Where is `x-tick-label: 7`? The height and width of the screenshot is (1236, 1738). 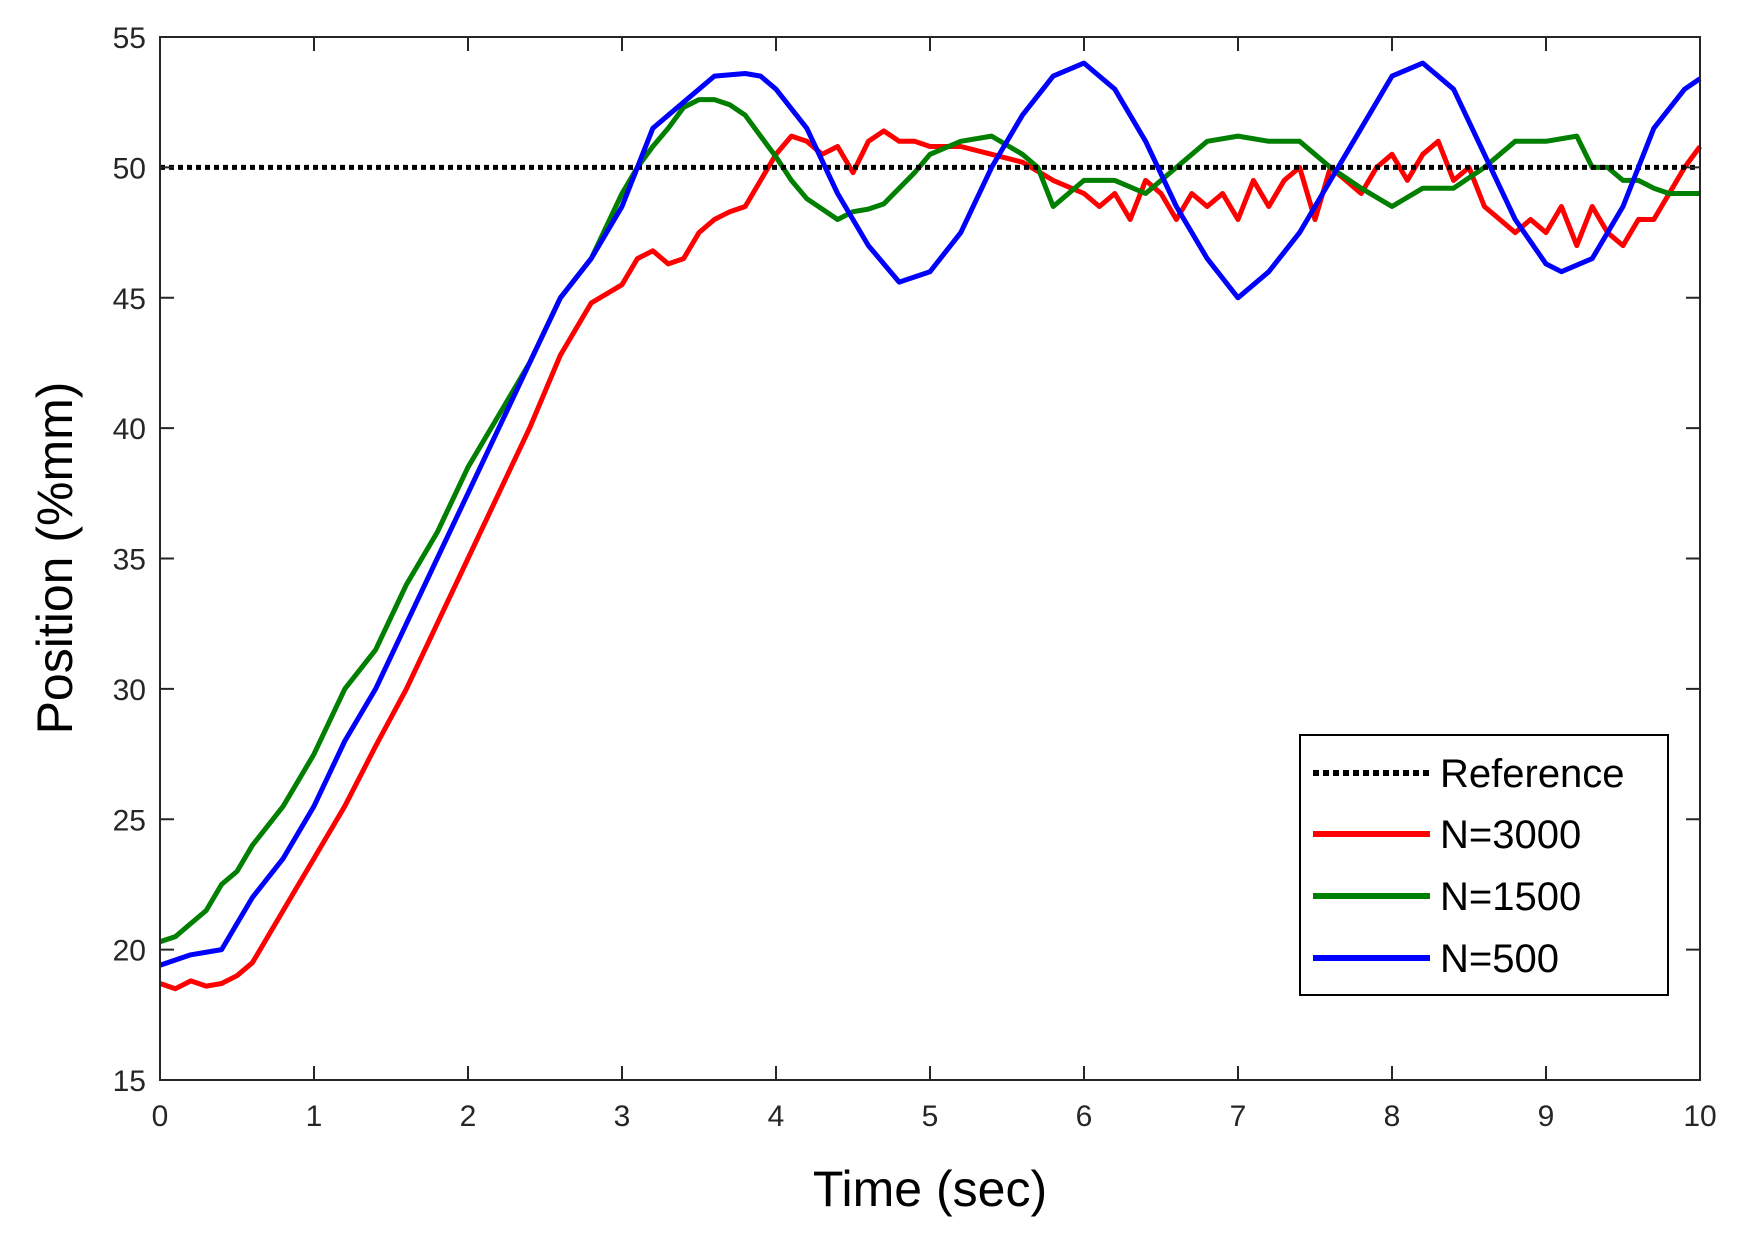 x-tick-label: 7 is located at coordinates (1238, 1116).